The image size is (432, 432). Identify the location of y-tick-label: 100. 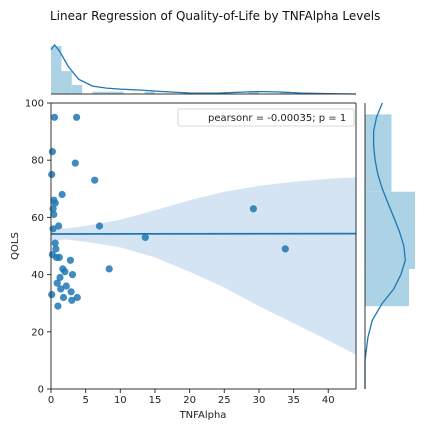
(34, 104).